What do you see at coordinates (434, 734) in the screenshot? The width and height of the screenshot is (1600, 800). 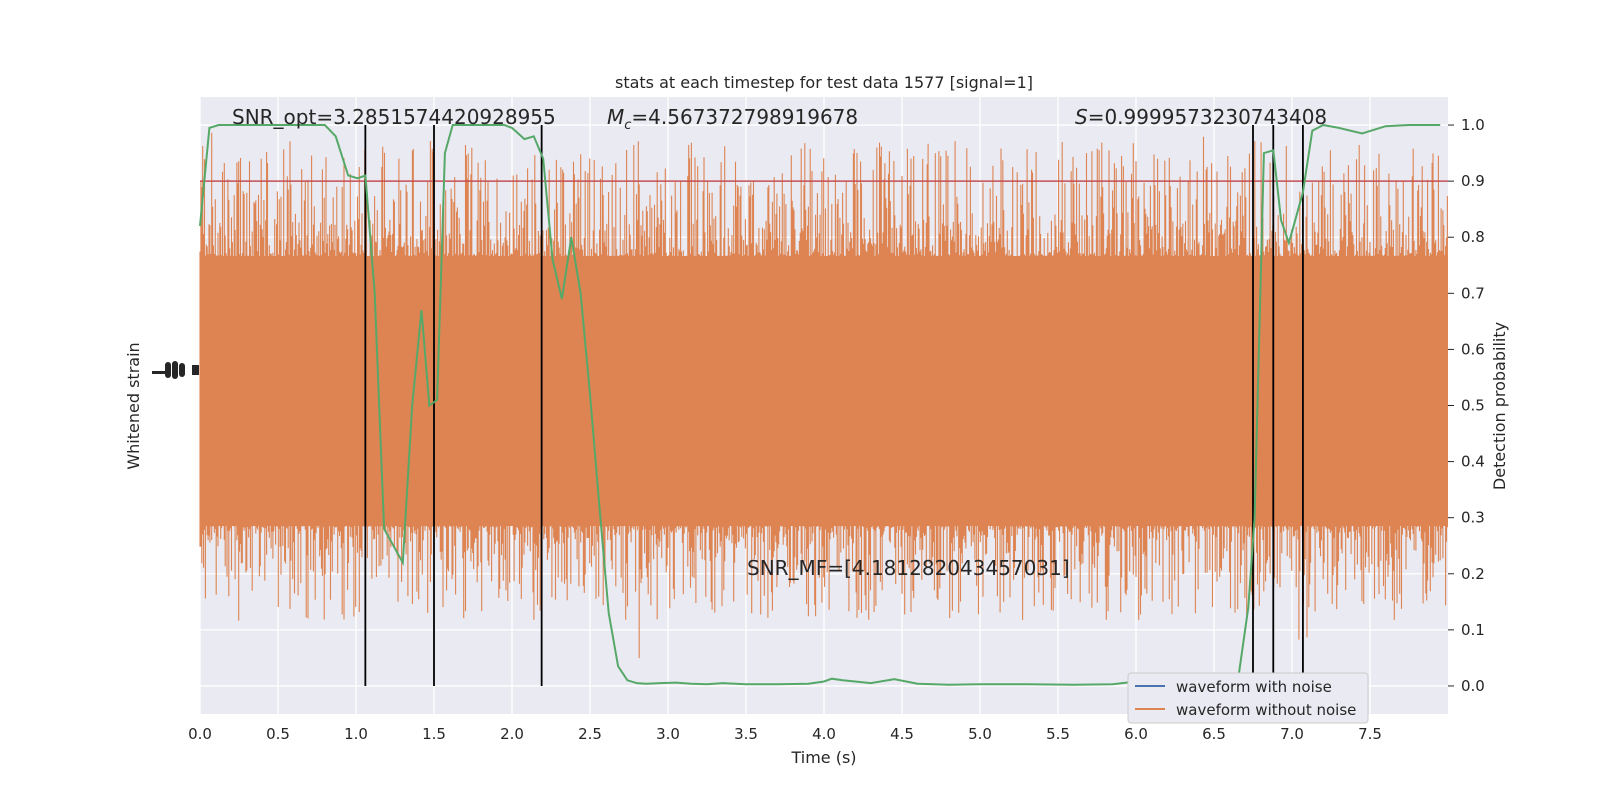 I see `x-tick-label: 1.5` at bounding box center [434, 734].